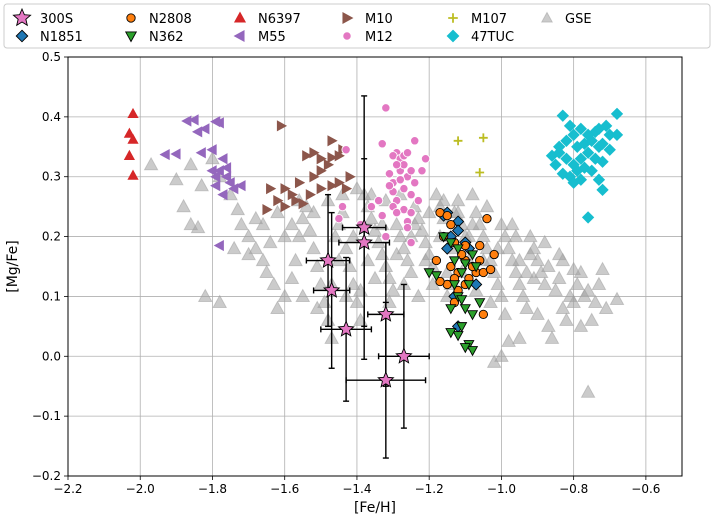 This screenshot has height=524, width=714. Describe the element at coordinates (56, 19) in the screenshot. I see `legend-label: 300S` at that location.